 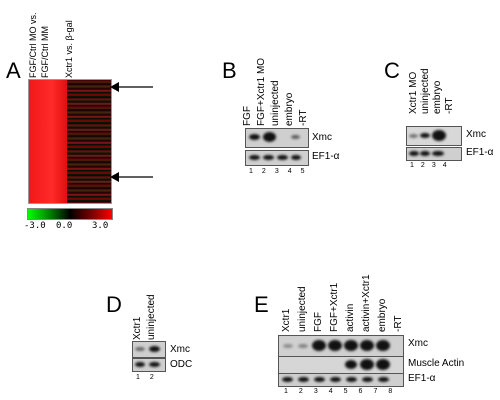 What do you see at coordinates (341, 380) in the screenshot?
I see `panel-e-blot-ef1` at bounding box center [341, 380].